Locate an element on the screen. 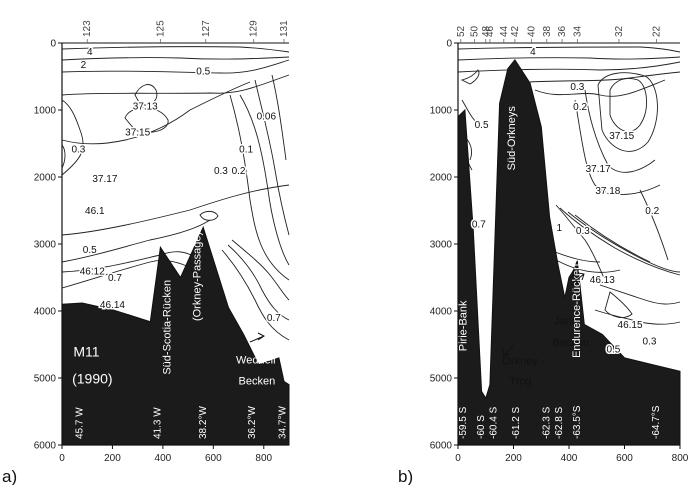 Image resolution: width=689 pixels, height=485 pixels. annotation-label: Orkney - is located at coordinates (523, 362).